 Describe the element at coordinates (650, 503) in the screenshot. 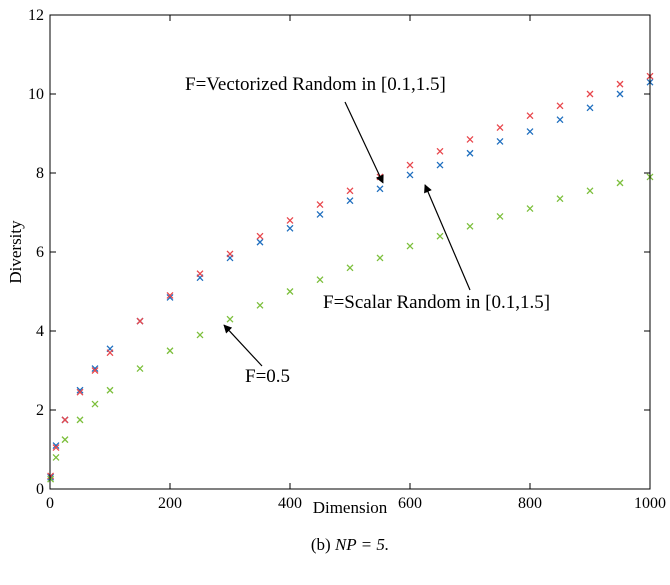

I see `x-tick-label: 1000` at that location.